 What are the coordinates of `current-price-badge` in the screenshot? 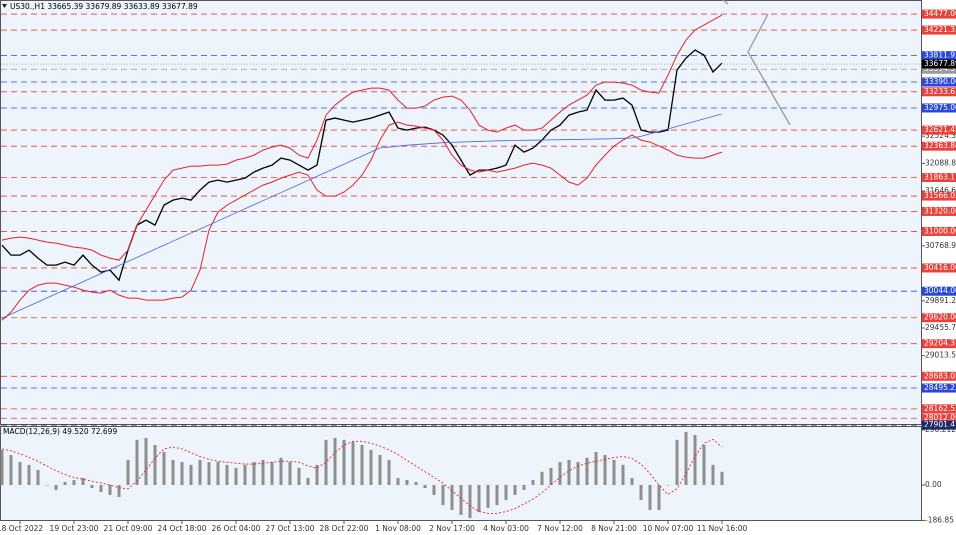 It's located at (939, 64).